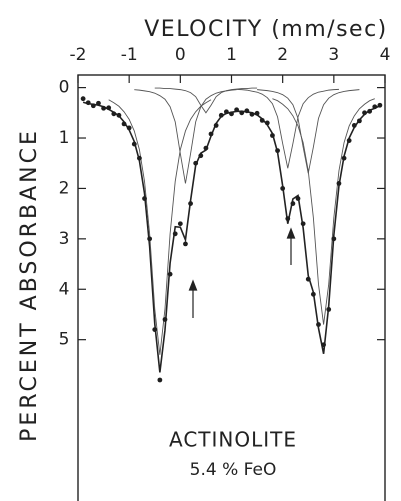 The width and height of the screenshot is (401, 501). I want to click on x-tick-label: 1, so click(231, 55).